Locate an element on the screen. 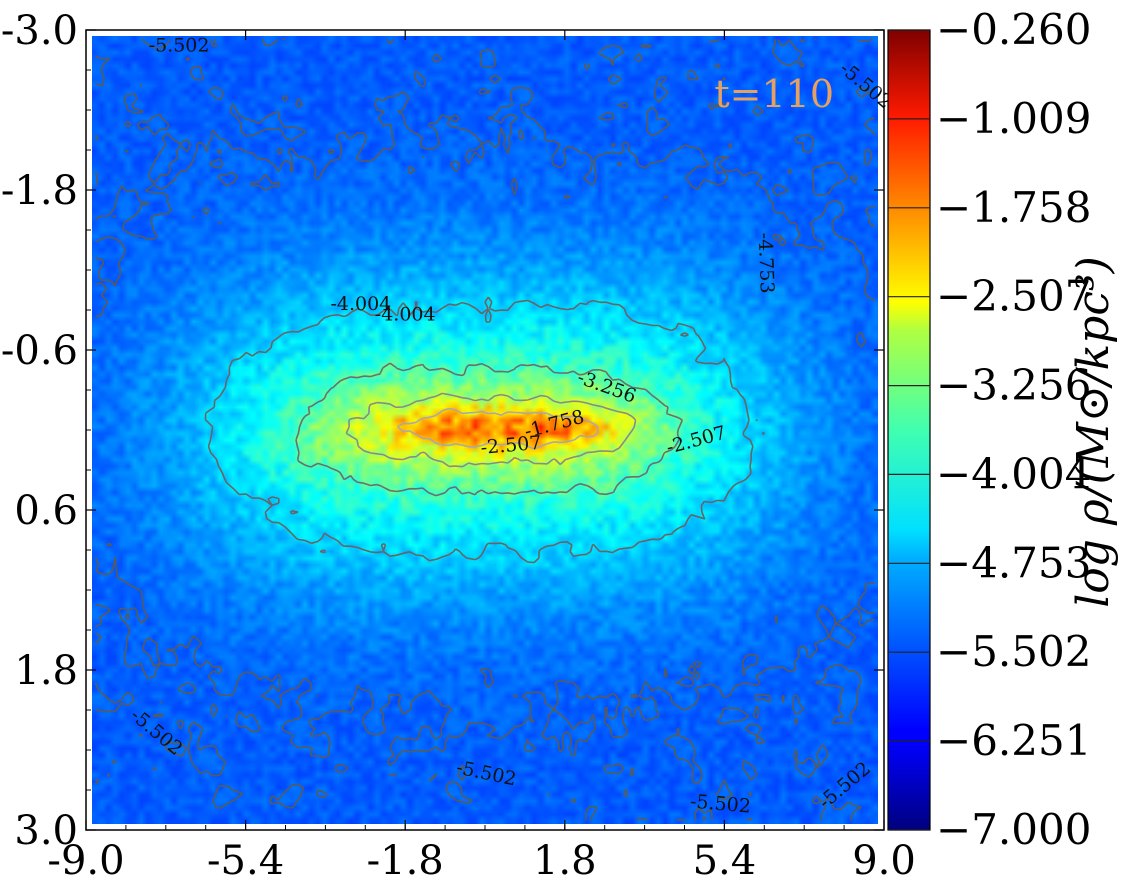 The image size is (1130, 886). contour-label: -4.753 is located at coordinates (766, 263).